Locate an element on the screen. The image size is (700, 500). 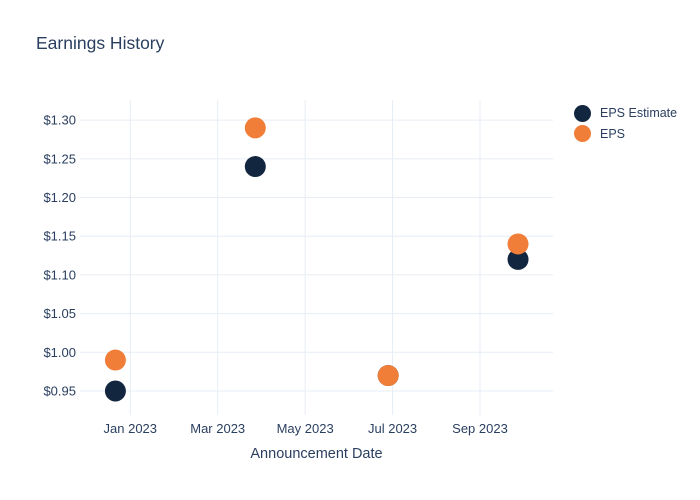
y-tick-label: $1.30 is located at coordinates (59, 120).